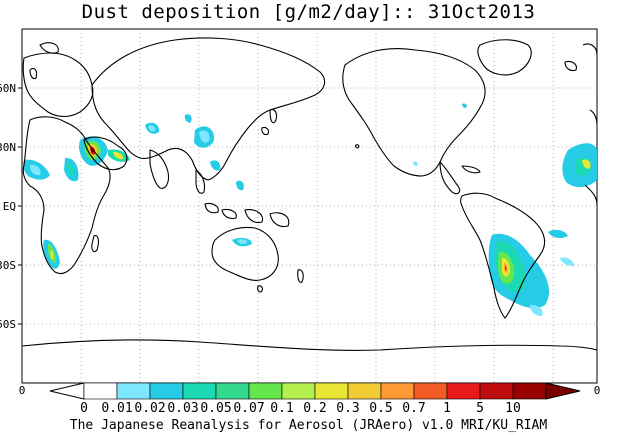 The height and width of the screenshot is (438, 617). I want to click on colorbar-labels: 0 0.01 0.02 0.03 0.05 0.07 0.1 0.2 0.3 0.5 0.7 1 5 10, so click(300, 408).